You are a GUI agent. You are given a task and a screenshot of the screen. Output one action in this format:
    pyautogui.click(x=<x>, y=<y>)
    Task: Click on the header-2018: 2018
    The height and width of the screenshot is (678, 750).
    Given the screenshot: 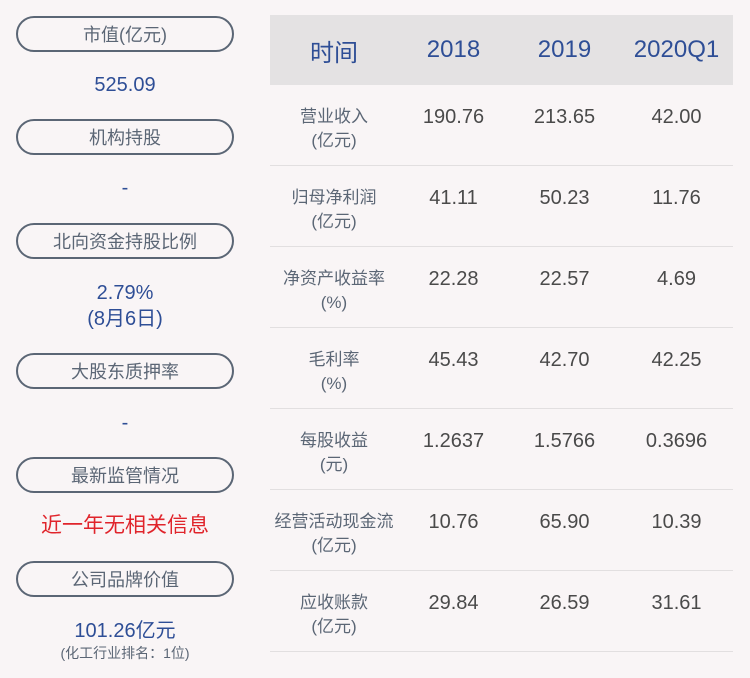 What is the action you would take?
    pyautogui.click(x=453, y=49)
    